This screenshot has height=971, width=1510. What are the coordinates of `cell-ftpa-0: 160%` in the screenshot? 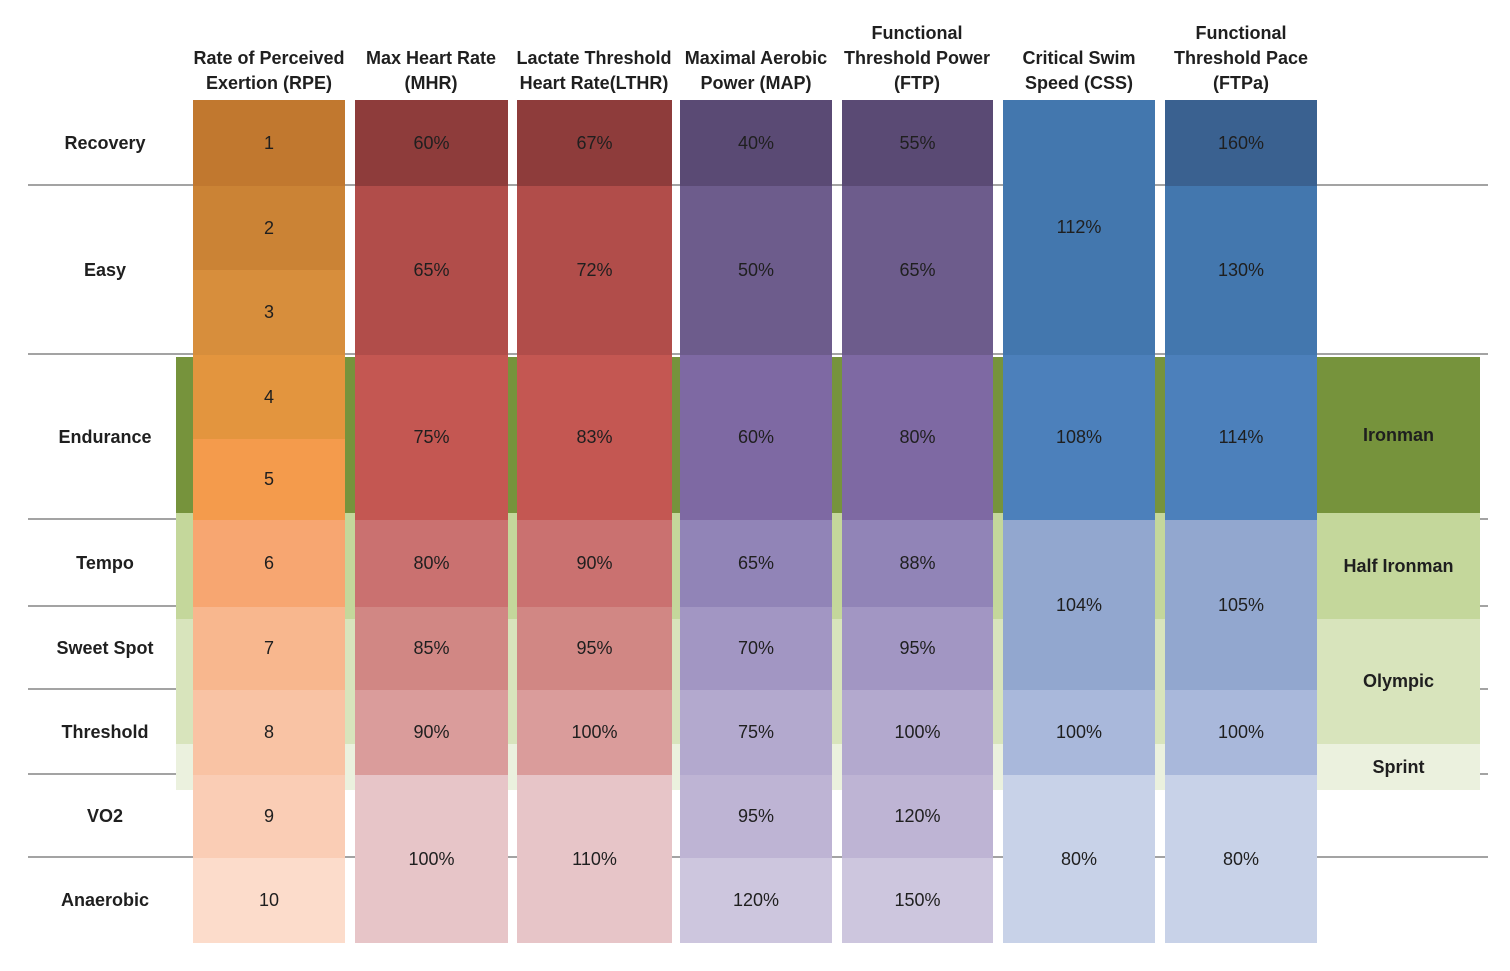 It's located at (1241, 143).